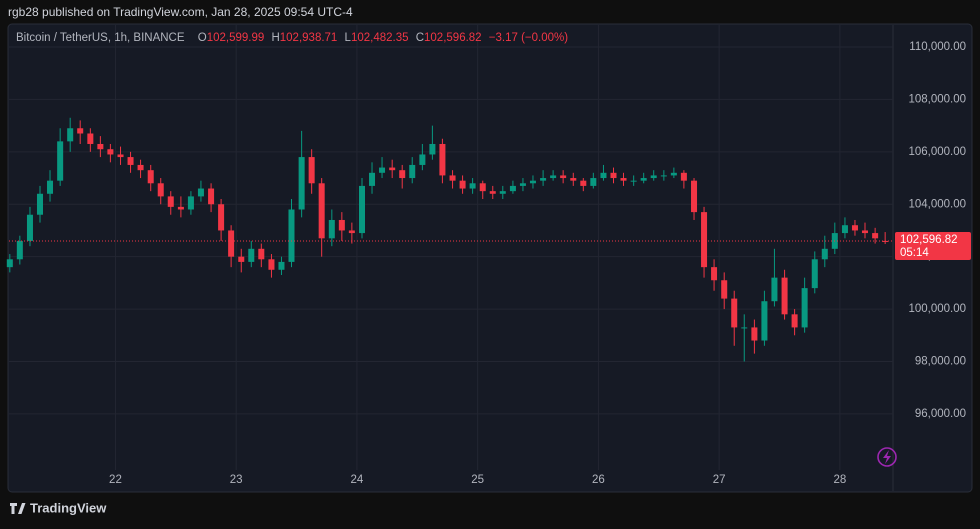  Describe the element at coordinates (914, 253) in the screenshot. I see `countdown: 05:14` at that location.